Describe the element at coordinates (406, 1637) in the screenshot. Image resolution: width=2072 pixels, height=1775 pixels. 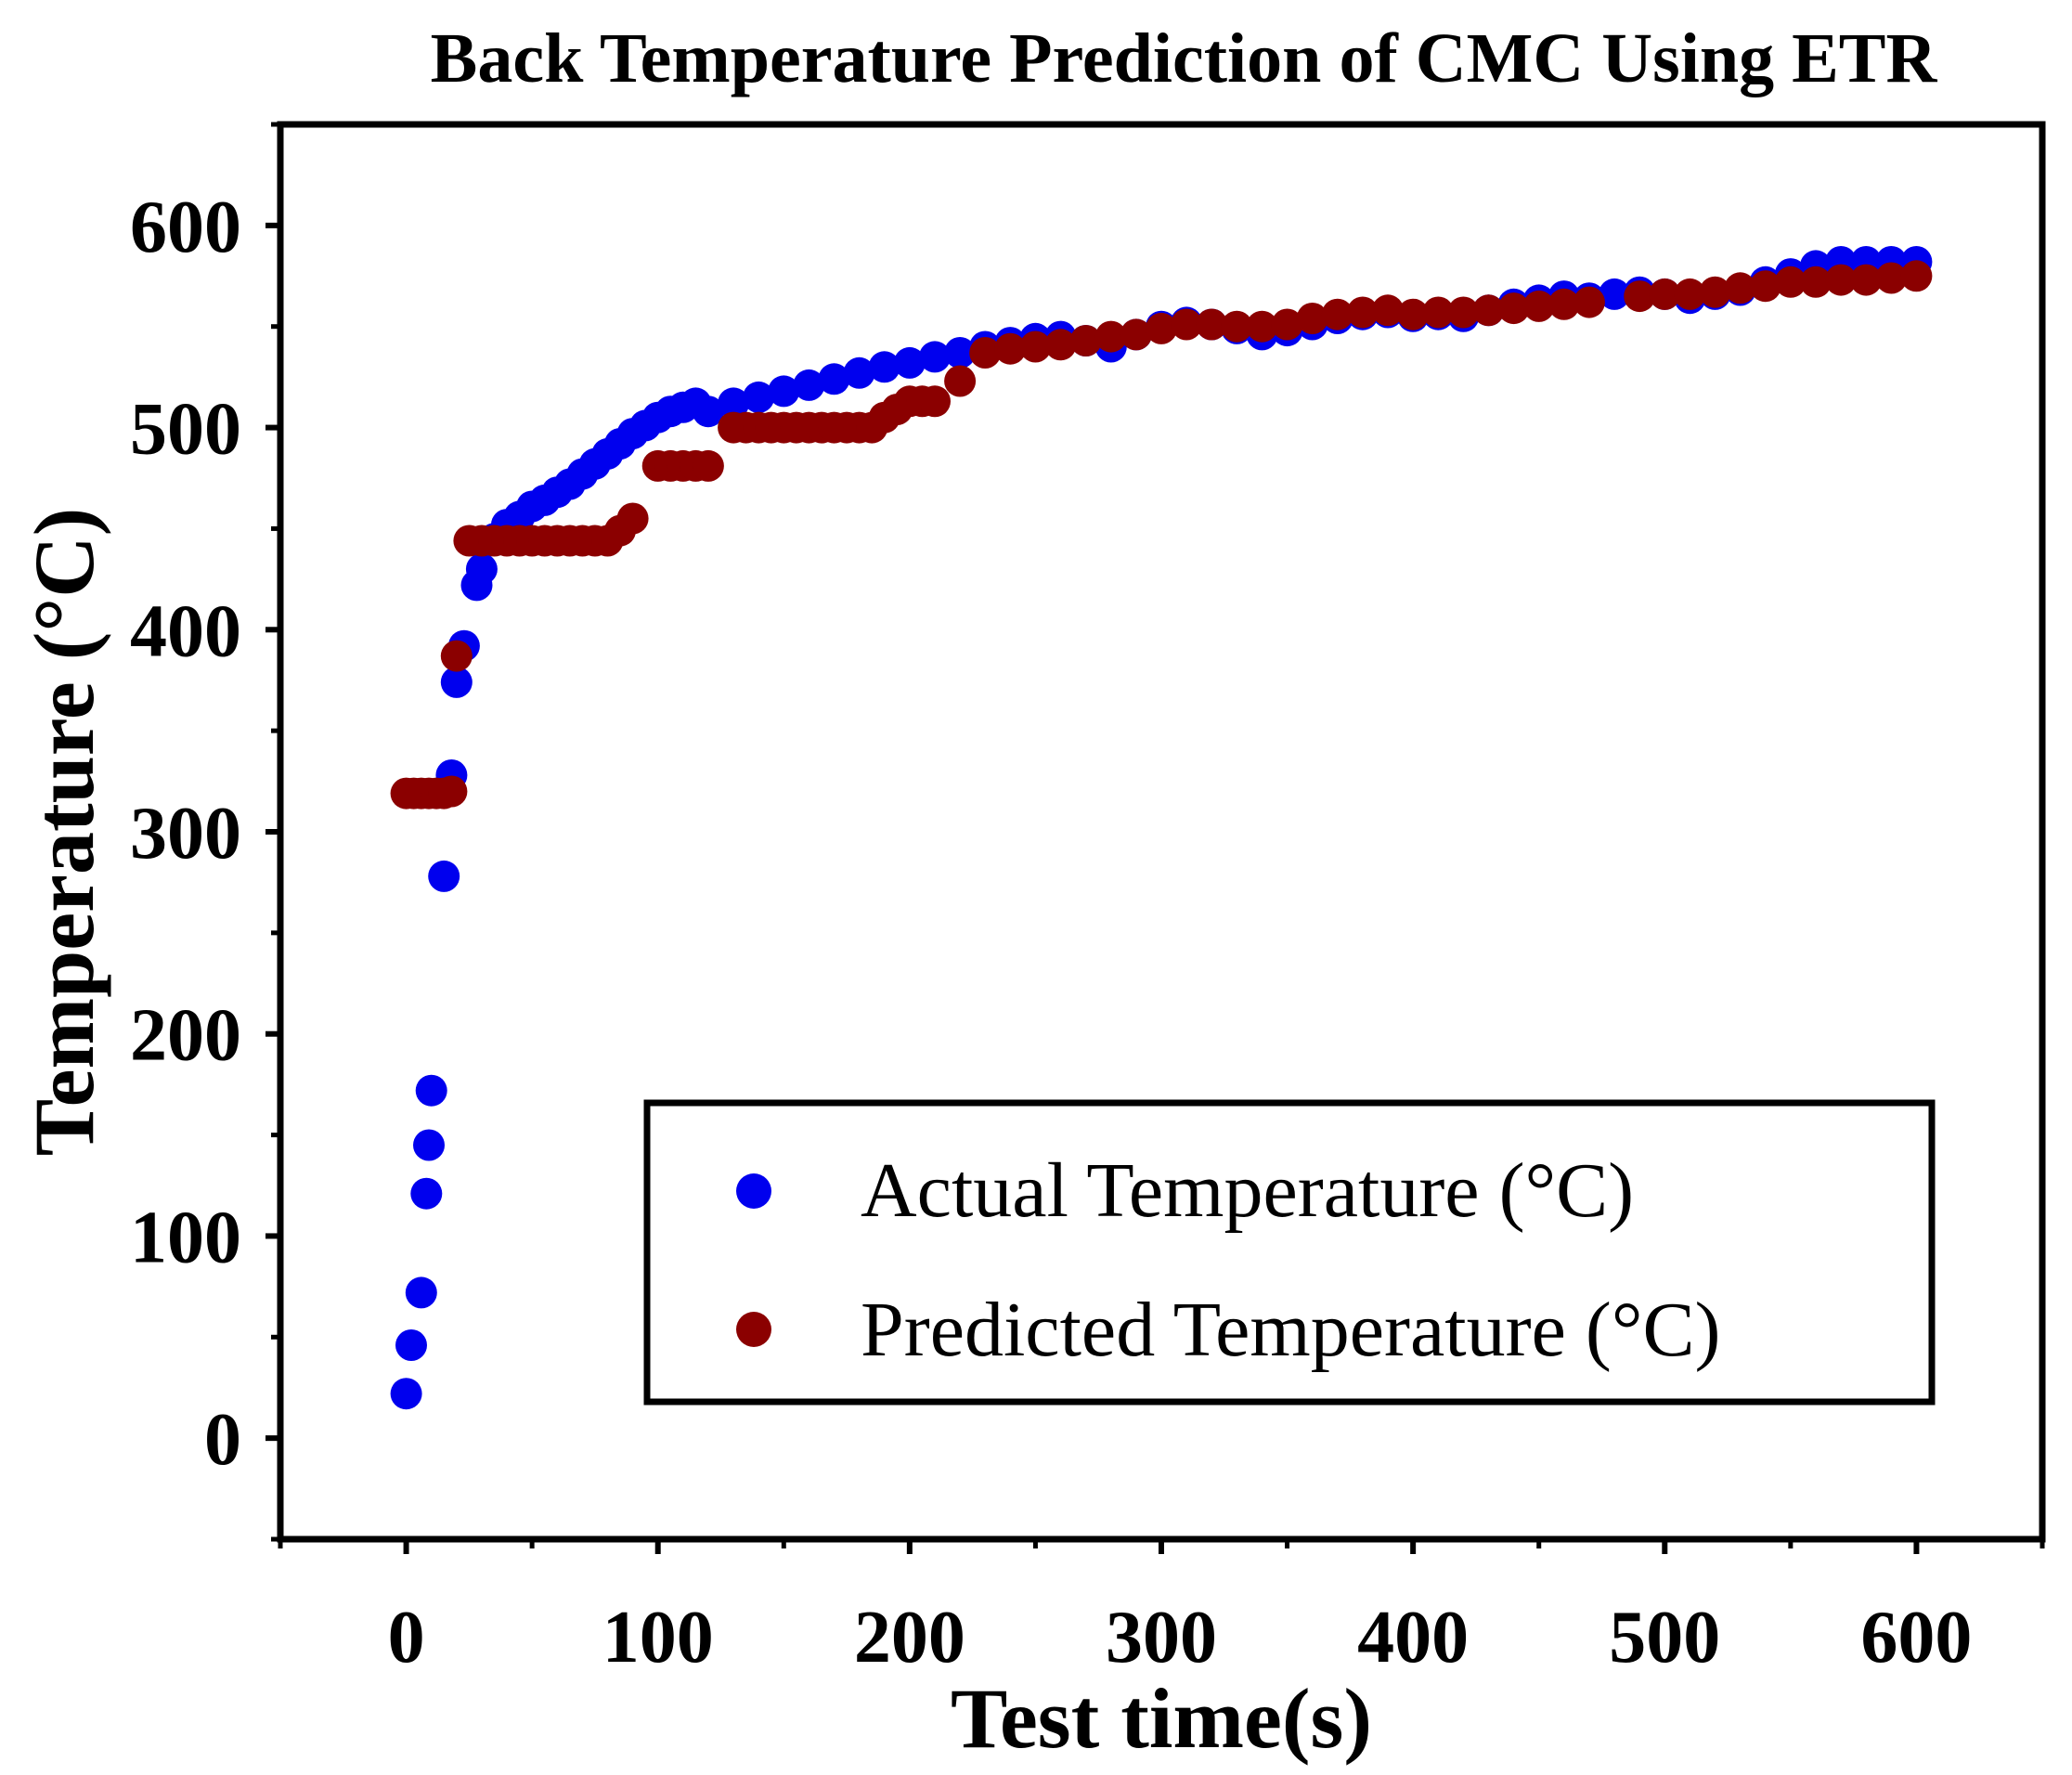
I see `x-tick-label: 0` at that location.